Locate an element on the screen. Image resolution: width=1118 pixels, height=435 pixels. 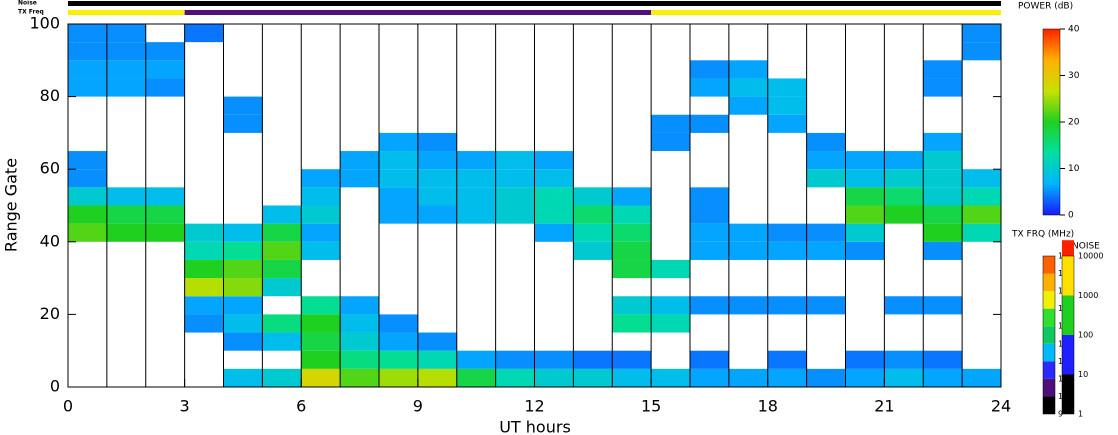
colorbar-tick-label: 100 is located at coordinates (1085, 335).